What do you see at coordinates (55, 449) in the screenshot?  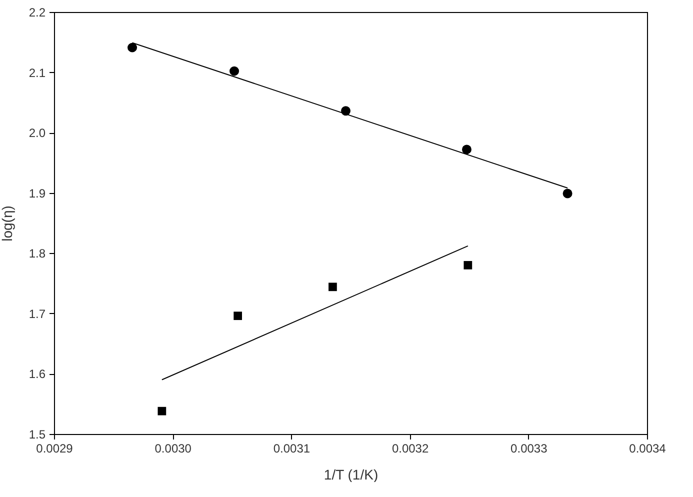 I see `x-tick-label: 0.0029` at bounding box center [55, 449].